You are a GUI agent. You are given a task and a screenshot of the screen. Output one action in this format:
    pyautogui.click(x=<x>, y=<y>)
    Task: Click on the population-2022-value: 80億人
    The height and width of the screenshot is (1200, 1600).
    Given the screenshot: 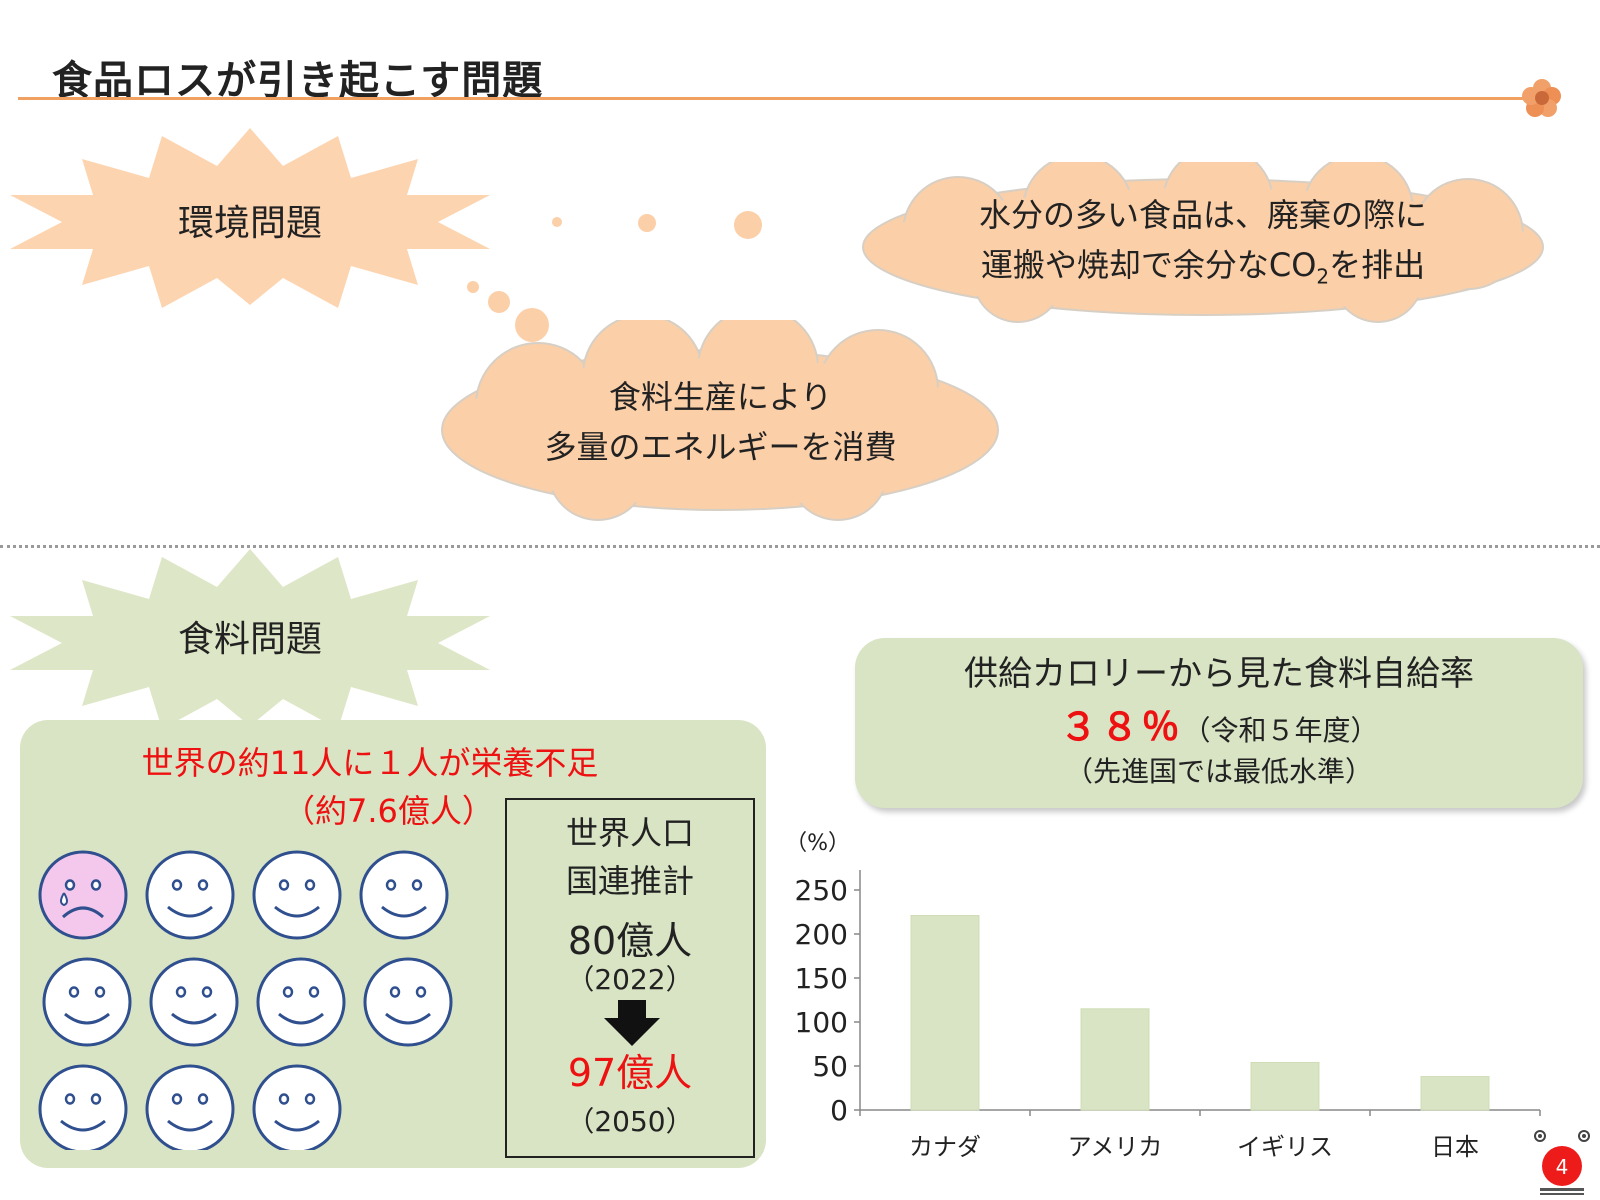 What is the action you would take?
    pyautogui.click(x=630, y=941)
    